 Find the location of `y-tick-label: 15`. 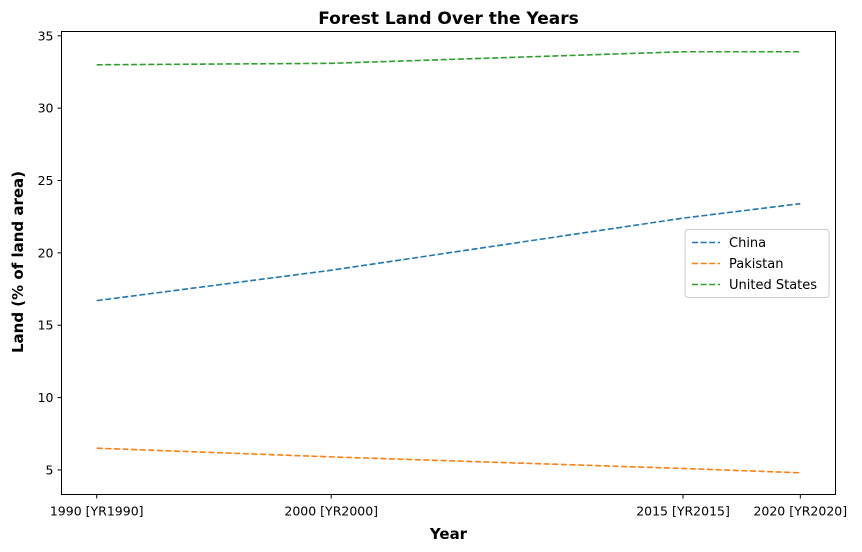

y-tick-label: 15 is located at coordinates (46, 325).